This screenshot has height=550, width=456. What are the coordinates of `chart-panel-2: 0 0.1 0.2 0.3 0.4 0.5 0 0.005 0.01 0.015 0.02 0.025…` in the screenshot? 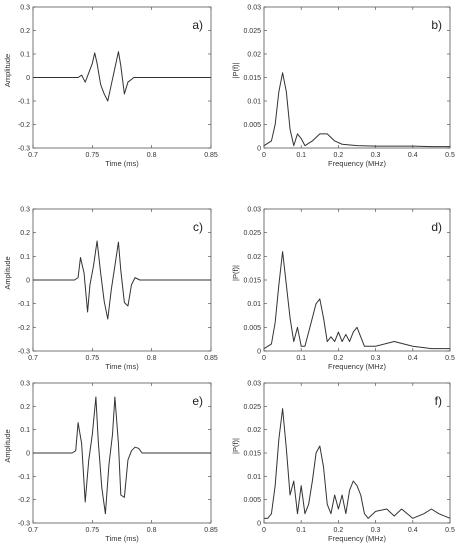 It's located at (343, 87).